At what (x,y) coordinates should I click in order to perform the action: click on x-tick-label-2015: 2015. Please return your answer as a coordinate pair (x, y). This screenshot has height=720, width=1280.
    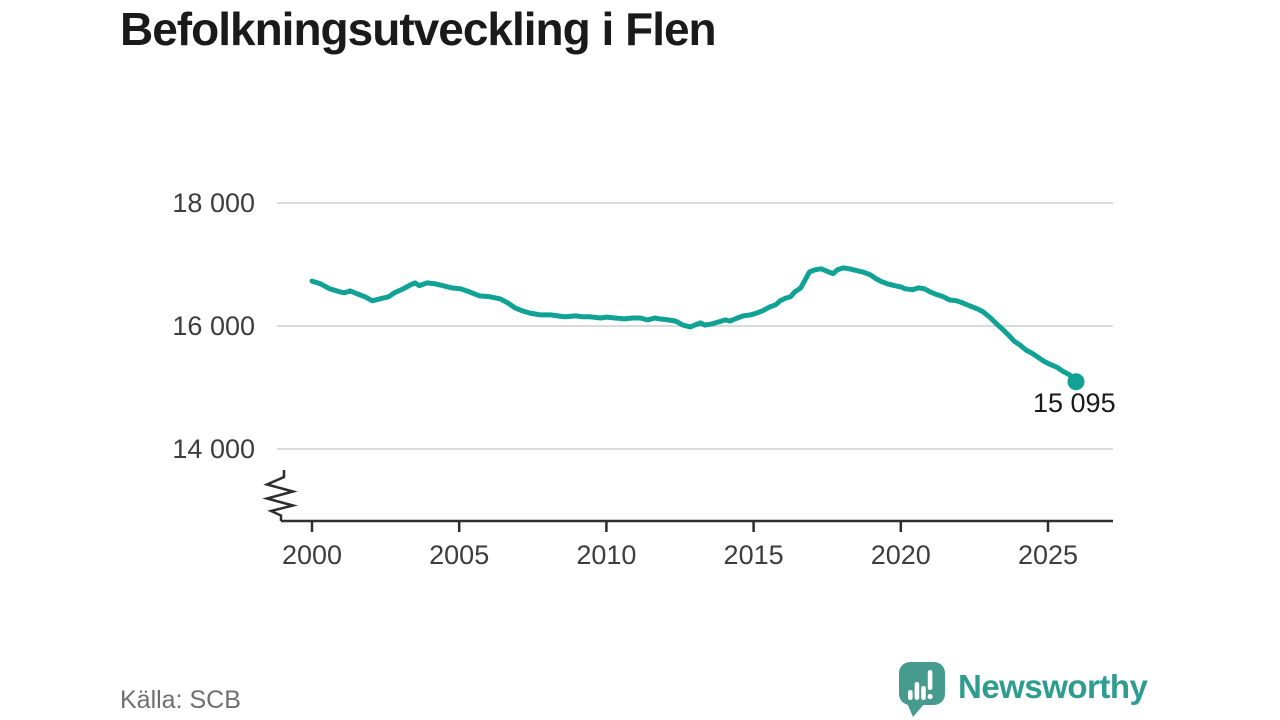
    Looking at the image, I should click on (753, 555).